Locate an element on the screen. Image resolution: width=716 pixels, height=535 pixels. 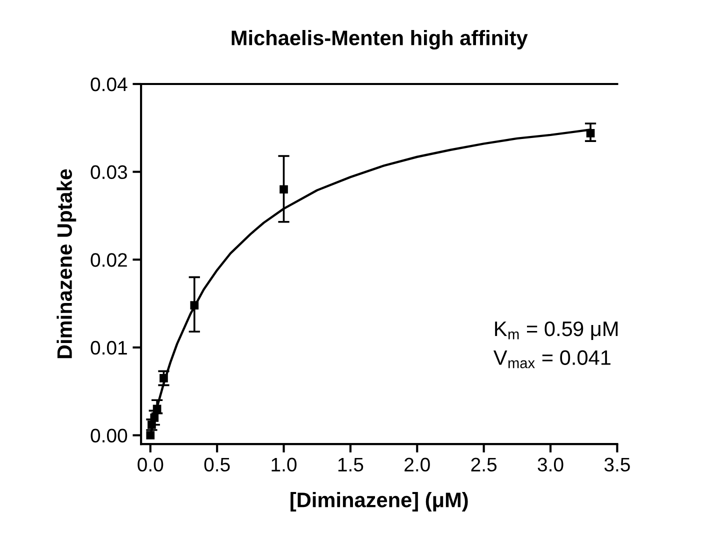
x-tick-label: 1.0 is located at coordinates (284, 465).